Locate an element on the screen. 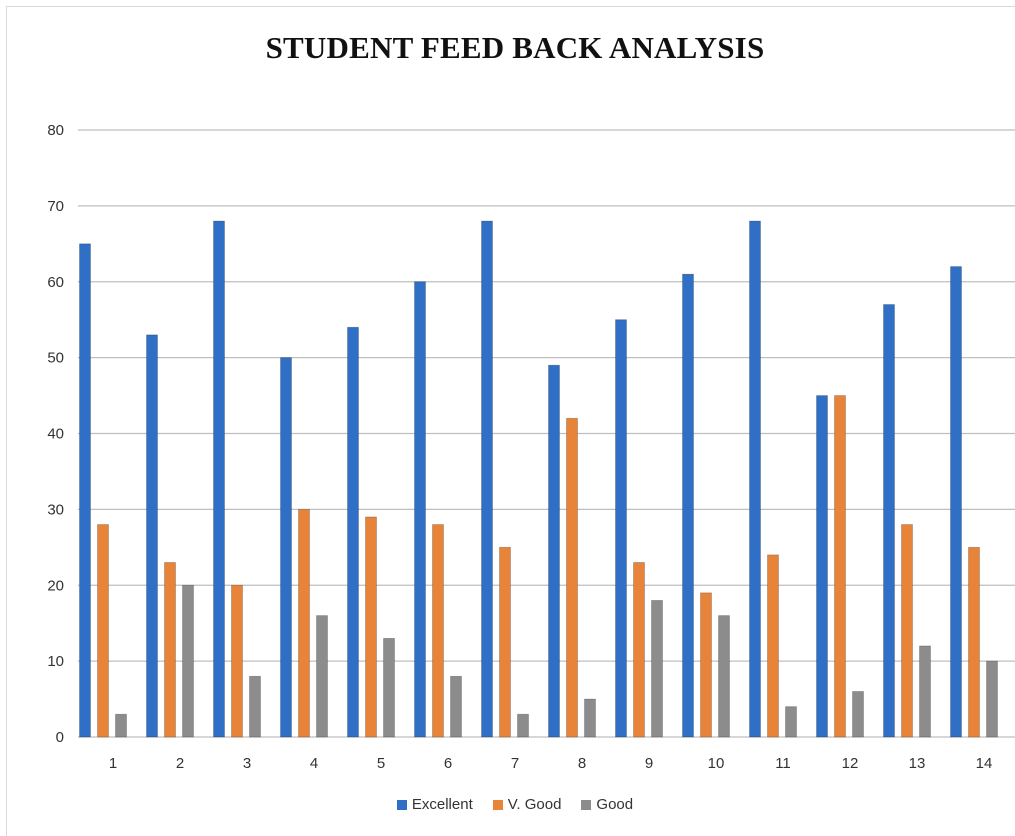 The image size is (1015, 836). x-tick-label: 5 is located at coordinates (381, 763).